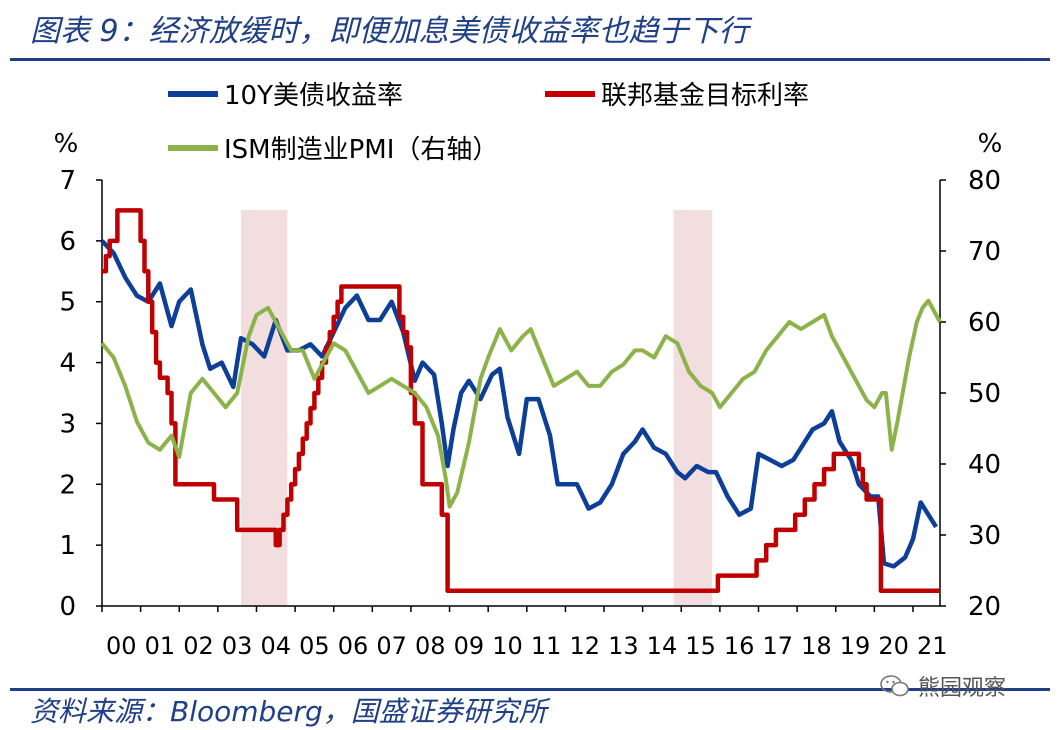  What do you see at coordinates (67, 546) in the screenshot?
I see `left-tick-label: 1` at bounding box center [67, 546].